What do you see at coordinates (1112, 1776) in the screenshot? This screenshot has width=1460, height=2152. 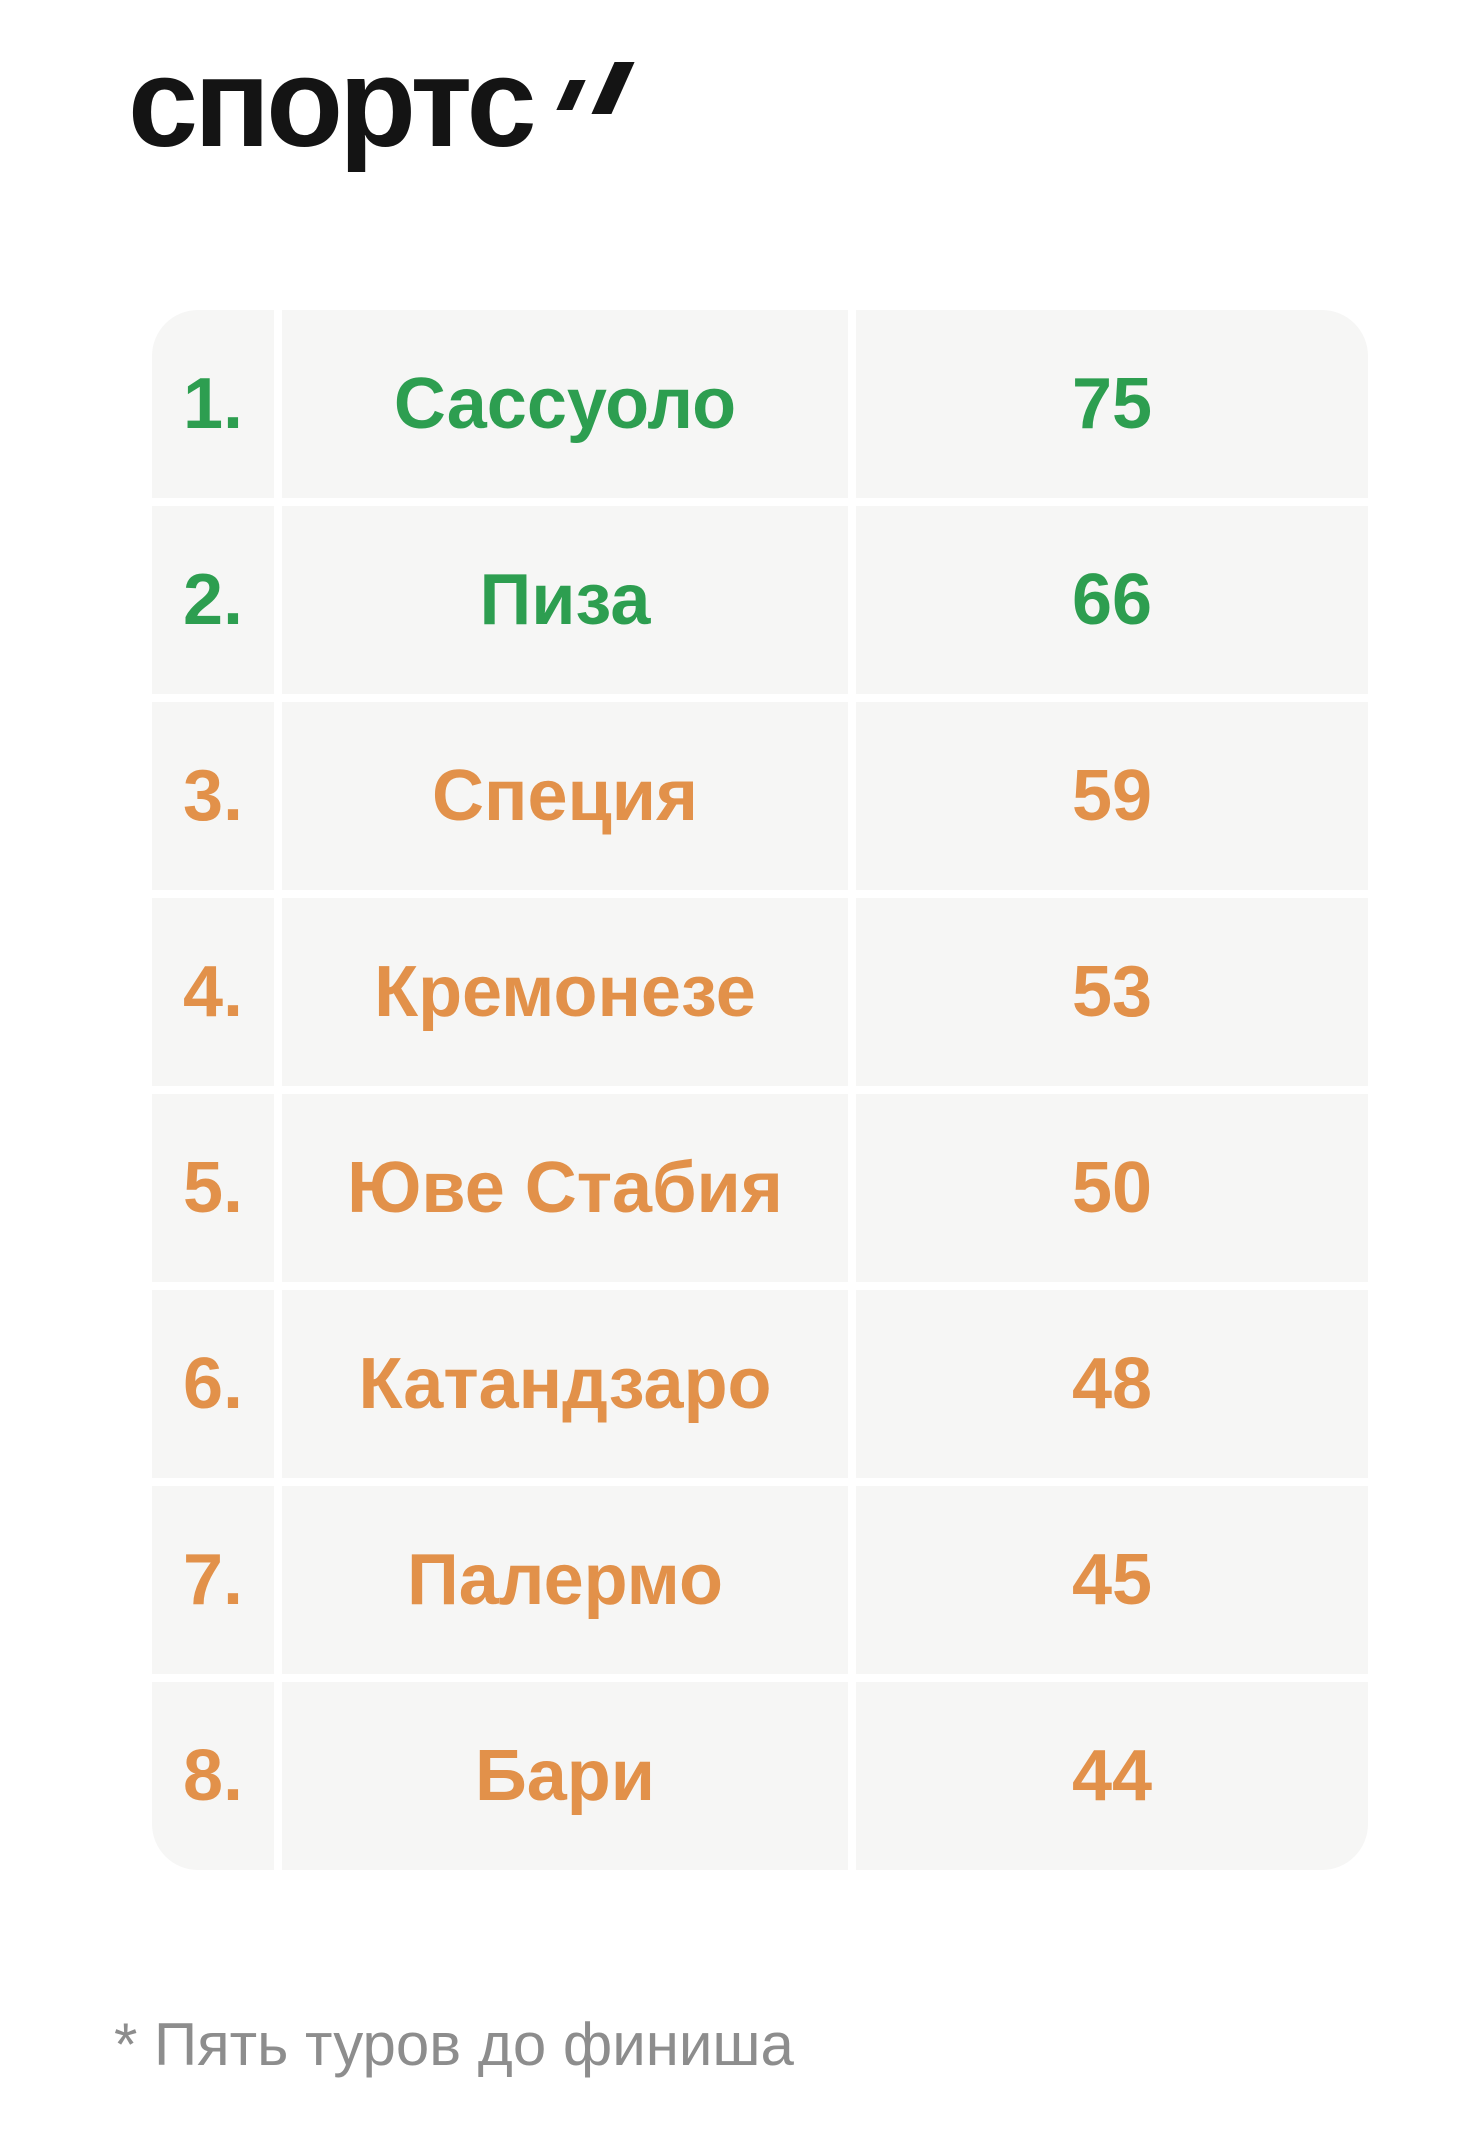 I see `points-cell: 44` at bounding box center [1112, 1776].